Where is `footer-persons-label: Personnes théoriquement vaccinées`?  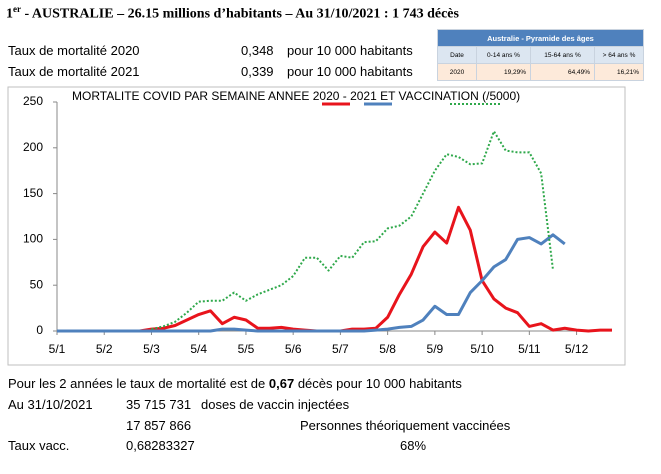 footer-persons-label: Personnes théoriquement vaccinées is located at coordinates (405, 425).